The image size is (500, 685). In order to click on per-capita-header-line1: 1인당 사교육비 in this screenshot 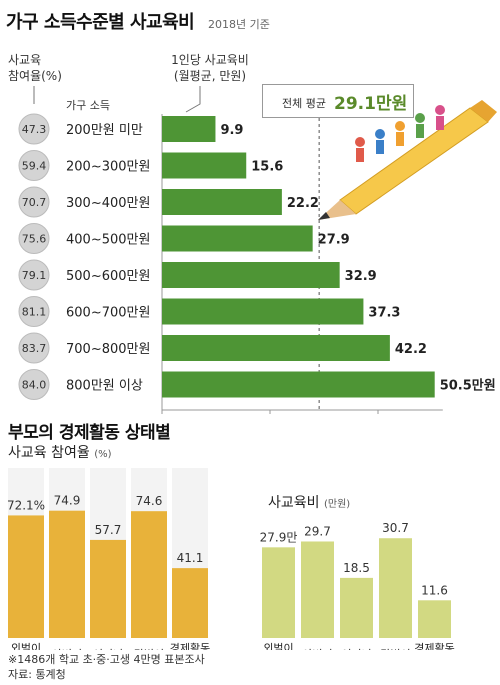, I will do `click(210, 60)`.